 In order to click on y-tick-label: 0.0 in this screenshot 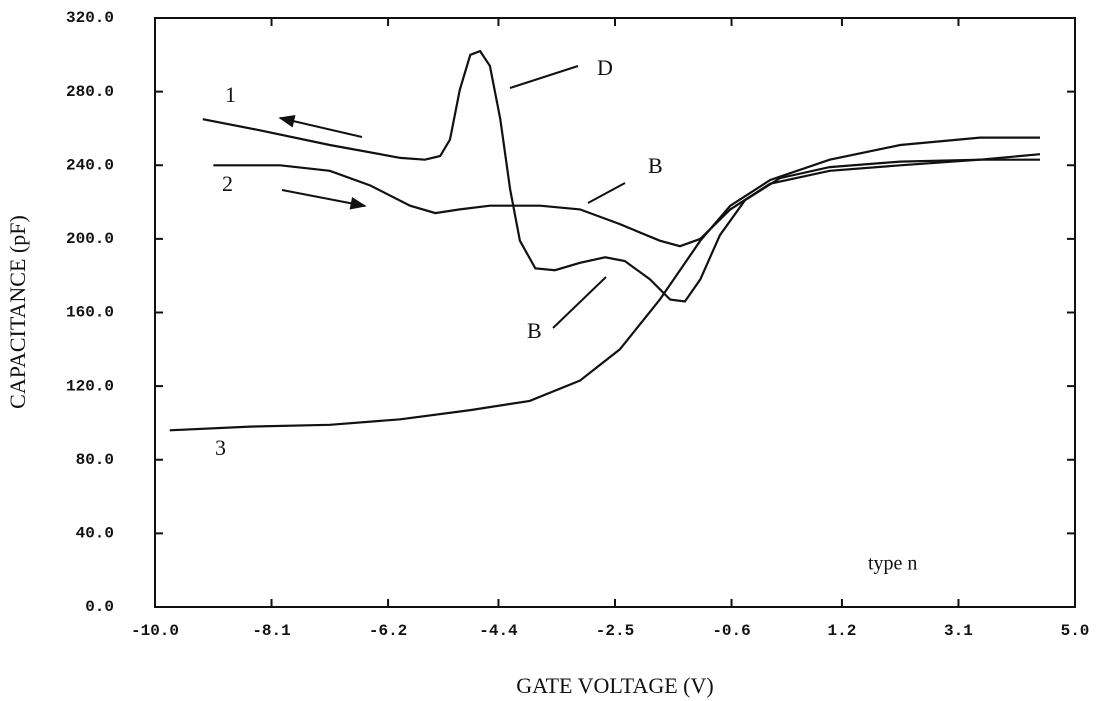, I will do `click(99, 607)`.